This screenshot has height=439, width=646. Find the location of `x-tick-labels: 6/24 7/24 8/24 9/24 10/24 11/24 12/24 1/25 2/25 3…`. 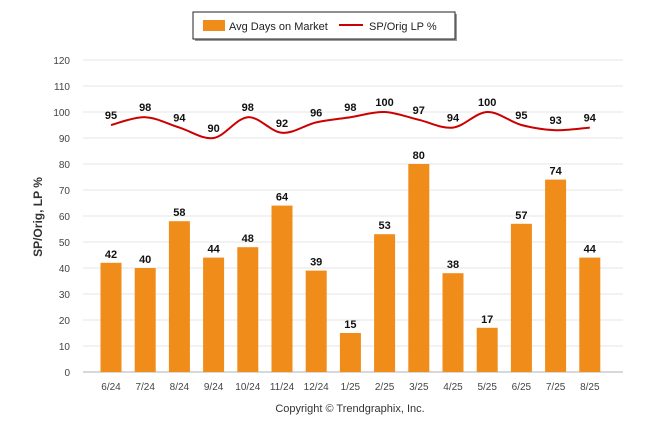

x-tick-labels: 6/24 7/24 8/24 9/24 10/24 11/24 12/24 1/25 2/25 3… is located at coordinates (350, 387).